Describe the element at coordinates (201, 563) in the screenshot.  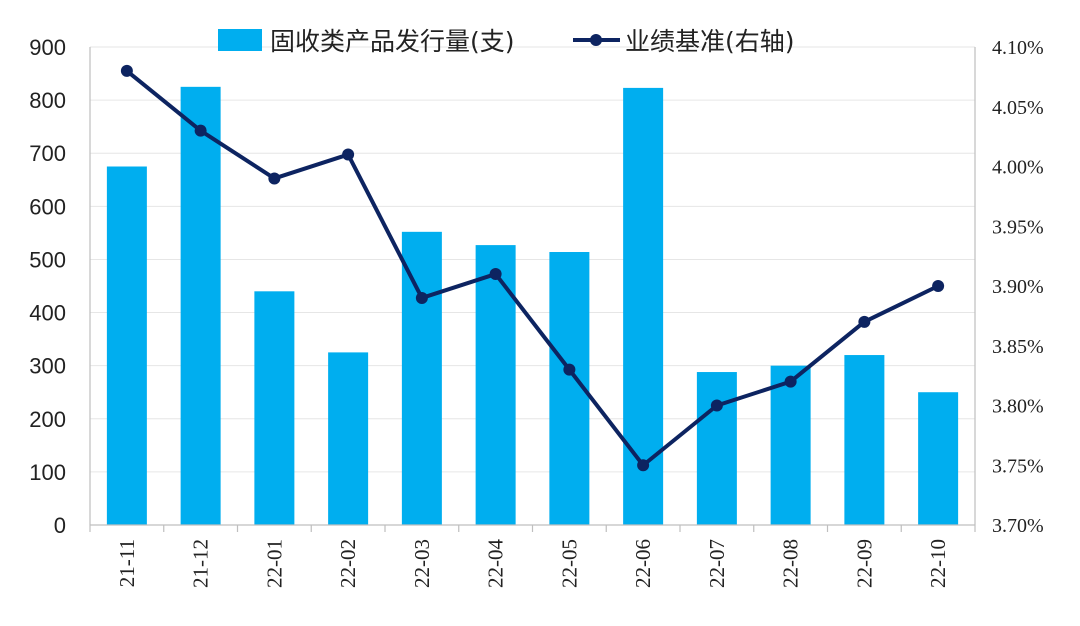
I see `x-tick-label: 21-12` at that location.